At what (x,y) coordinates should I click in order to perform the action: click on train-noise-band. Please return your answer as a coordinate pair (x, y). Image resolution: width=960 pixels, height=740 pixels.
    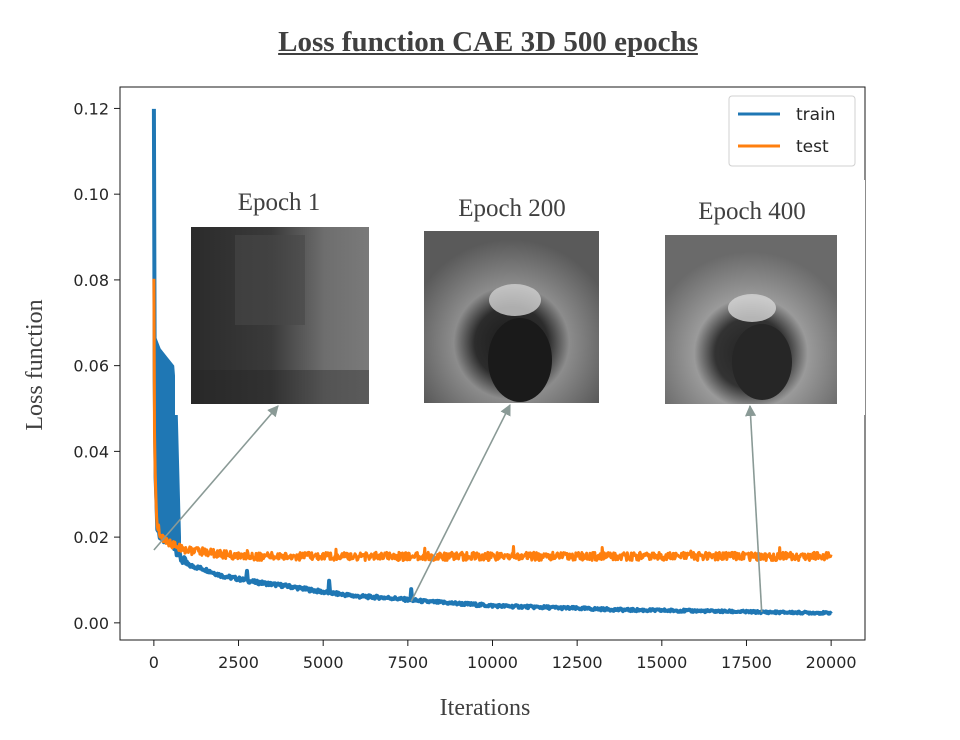
    Looking at the image, I should click on (168, 447).